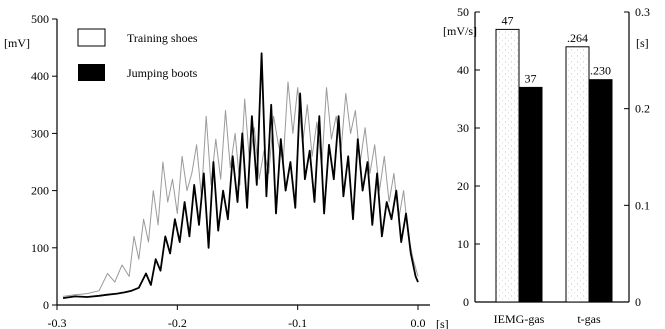 The height and width of the screenshot is (329, 665). Describe the element at coordinates (418, 322) in the screenshot. I see `x-tick-label: 0.0` at that location.